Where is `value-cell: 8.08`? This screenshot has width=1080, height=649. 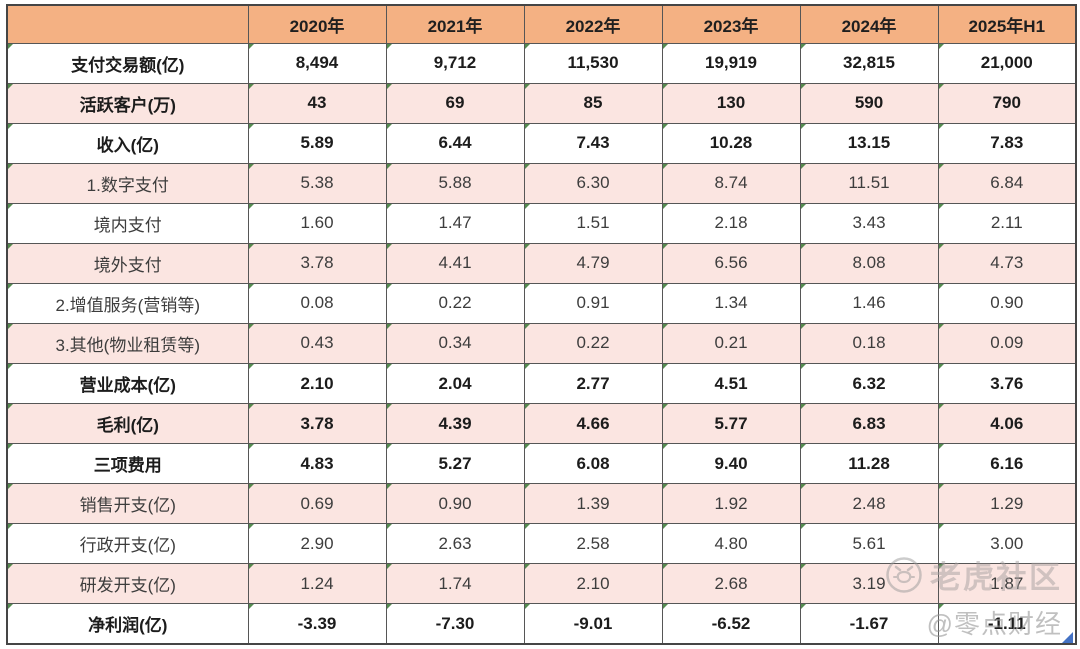 value-cell: 8.08 is located at coordinates (869, 263).